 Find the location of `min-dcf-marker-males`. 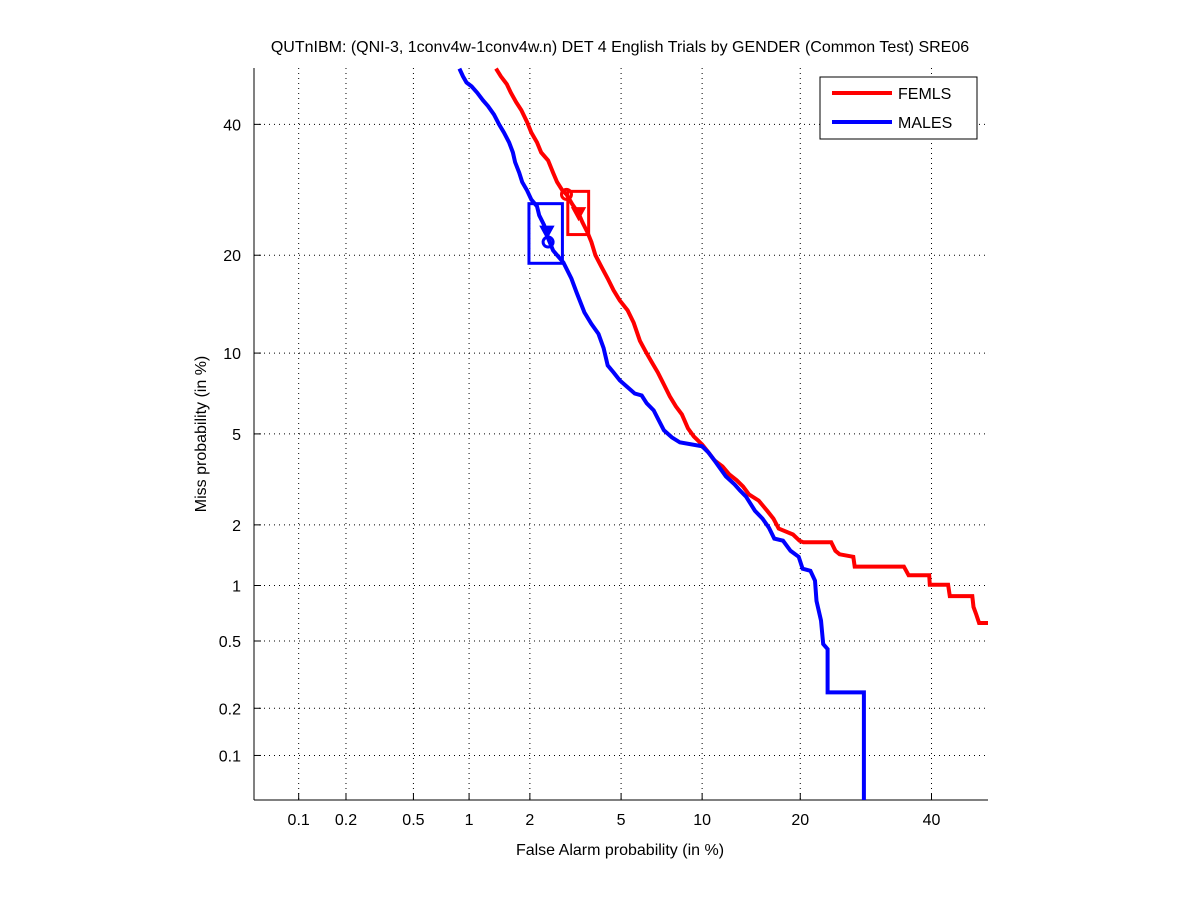

min-dcf-marker-males is located at coordinates (547, 232).